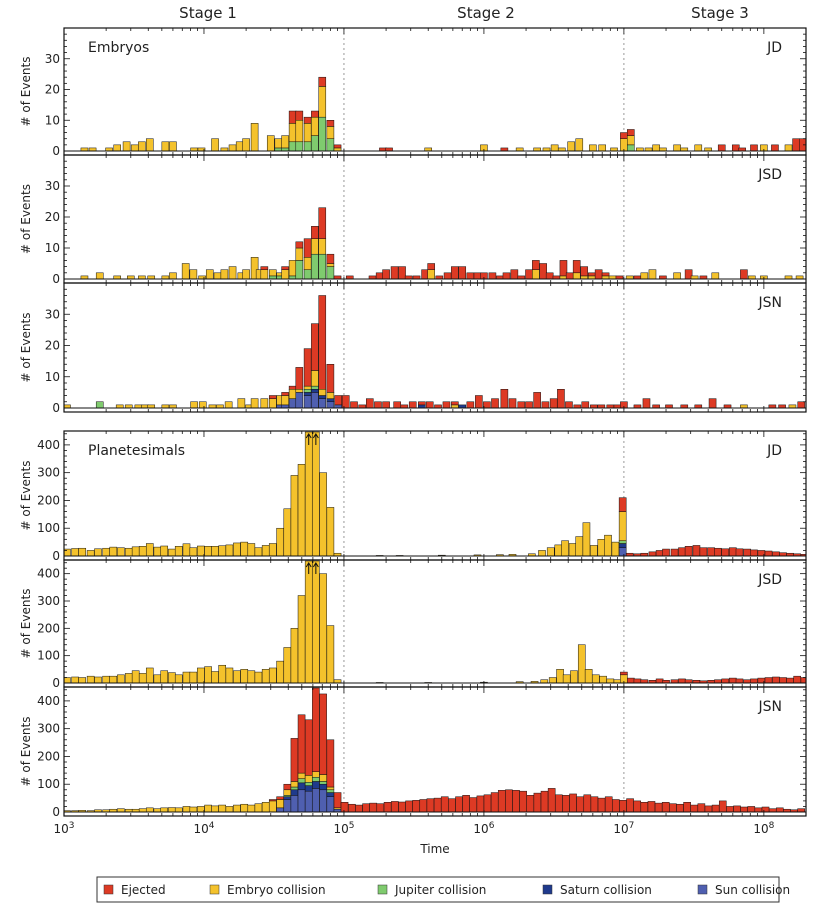 This screenshot has width=830, height=916. Describe the element at coordinates (413, 624) in the screenshot. I see `panel-planetesimals-jsd: 0 100 200 300 400 JSD # of Events` at that location.